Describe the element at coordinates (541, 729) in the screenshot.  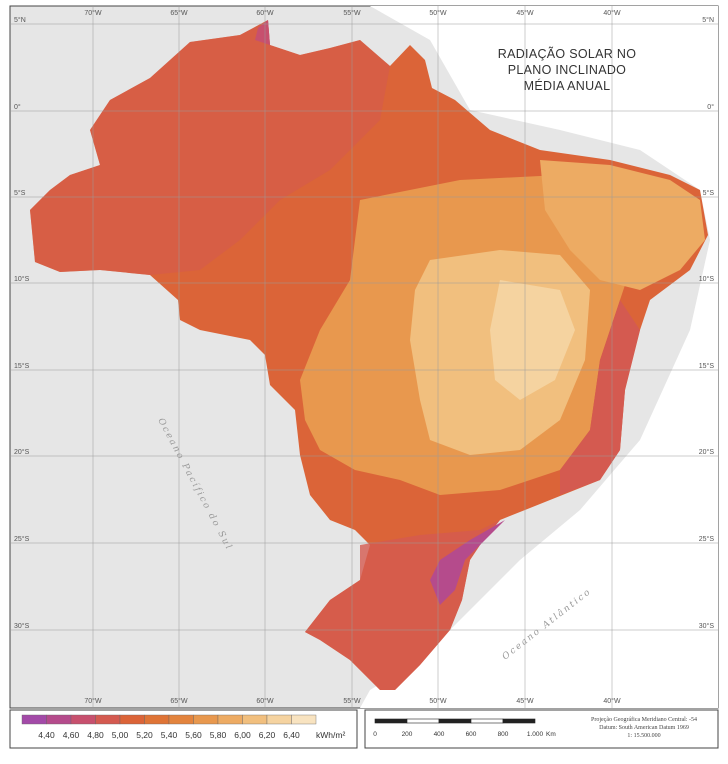
I see `scale-frame` at that location.